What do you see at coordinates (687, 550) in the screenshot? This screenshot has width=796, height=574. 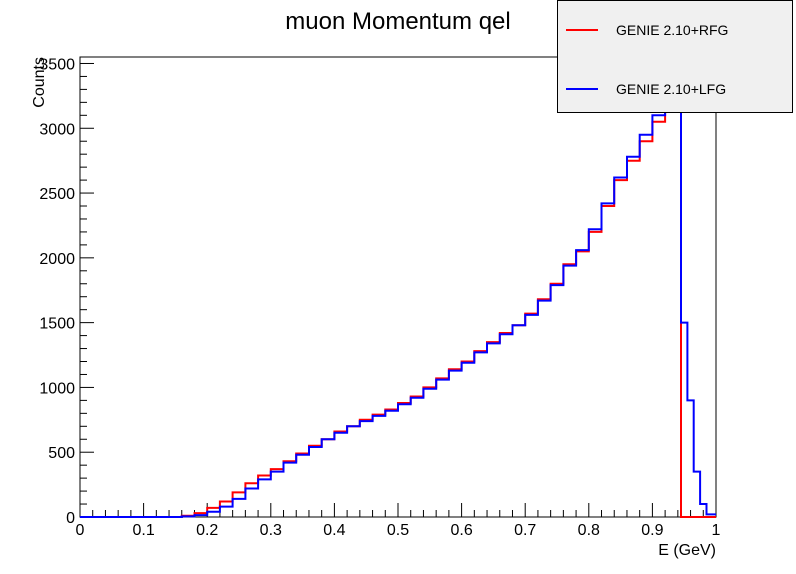 I see `x-axis-label: E (GeV)` at bounding box center [687, 550].